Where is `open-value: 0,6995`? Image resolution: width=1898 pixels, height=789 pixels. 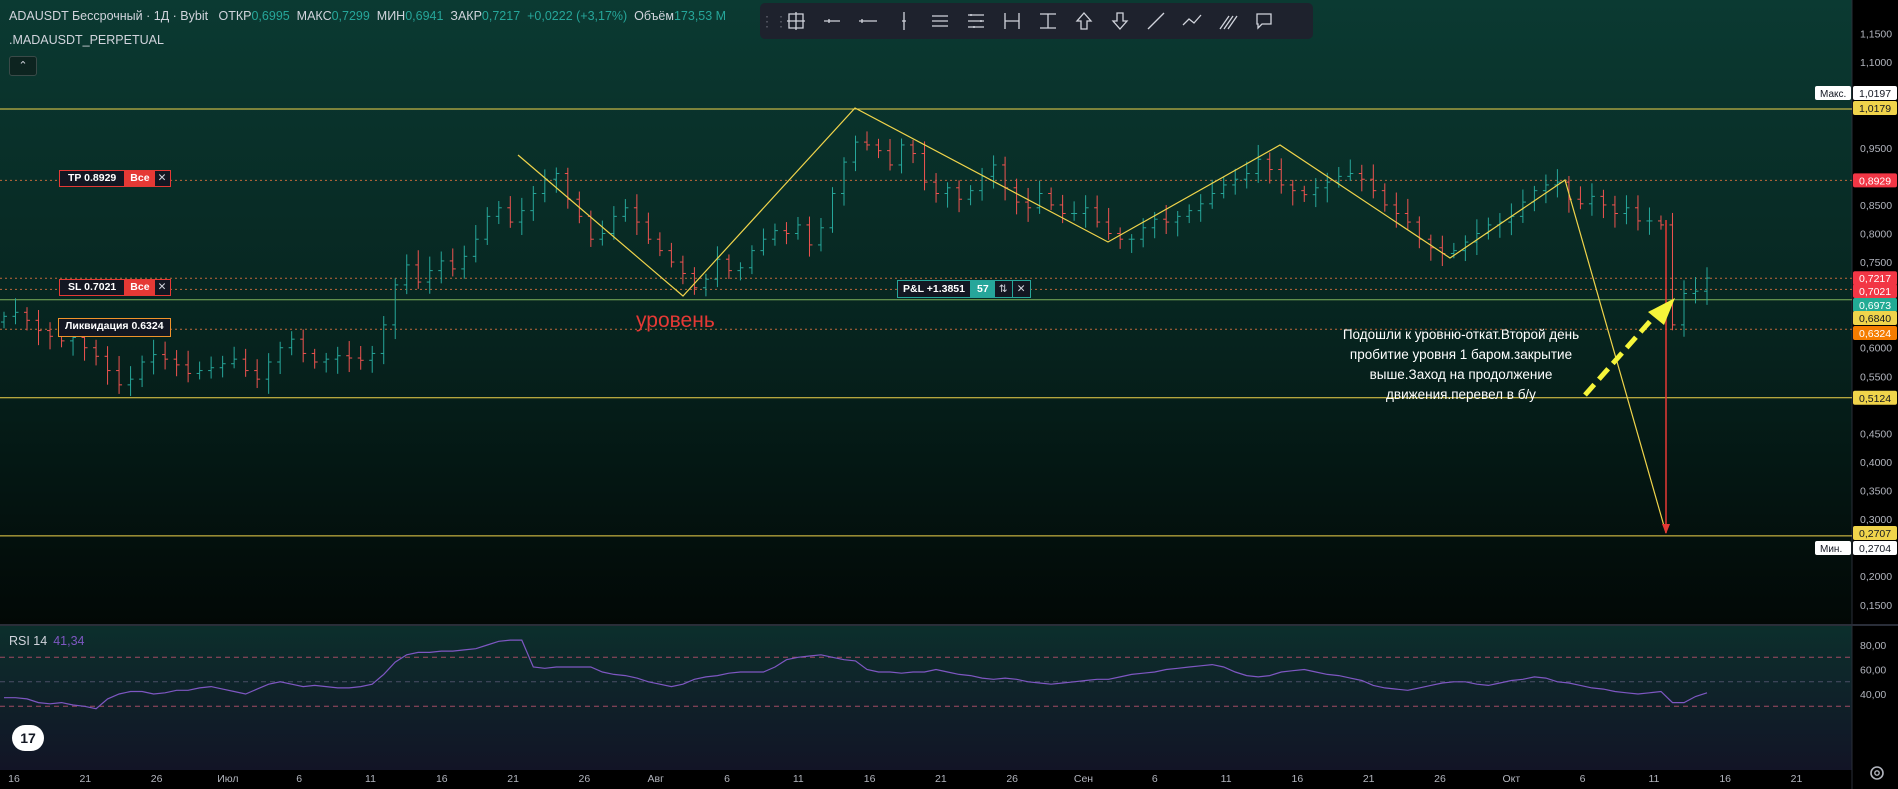
open-value: 0,6995 is located at coordinates (270, 16).